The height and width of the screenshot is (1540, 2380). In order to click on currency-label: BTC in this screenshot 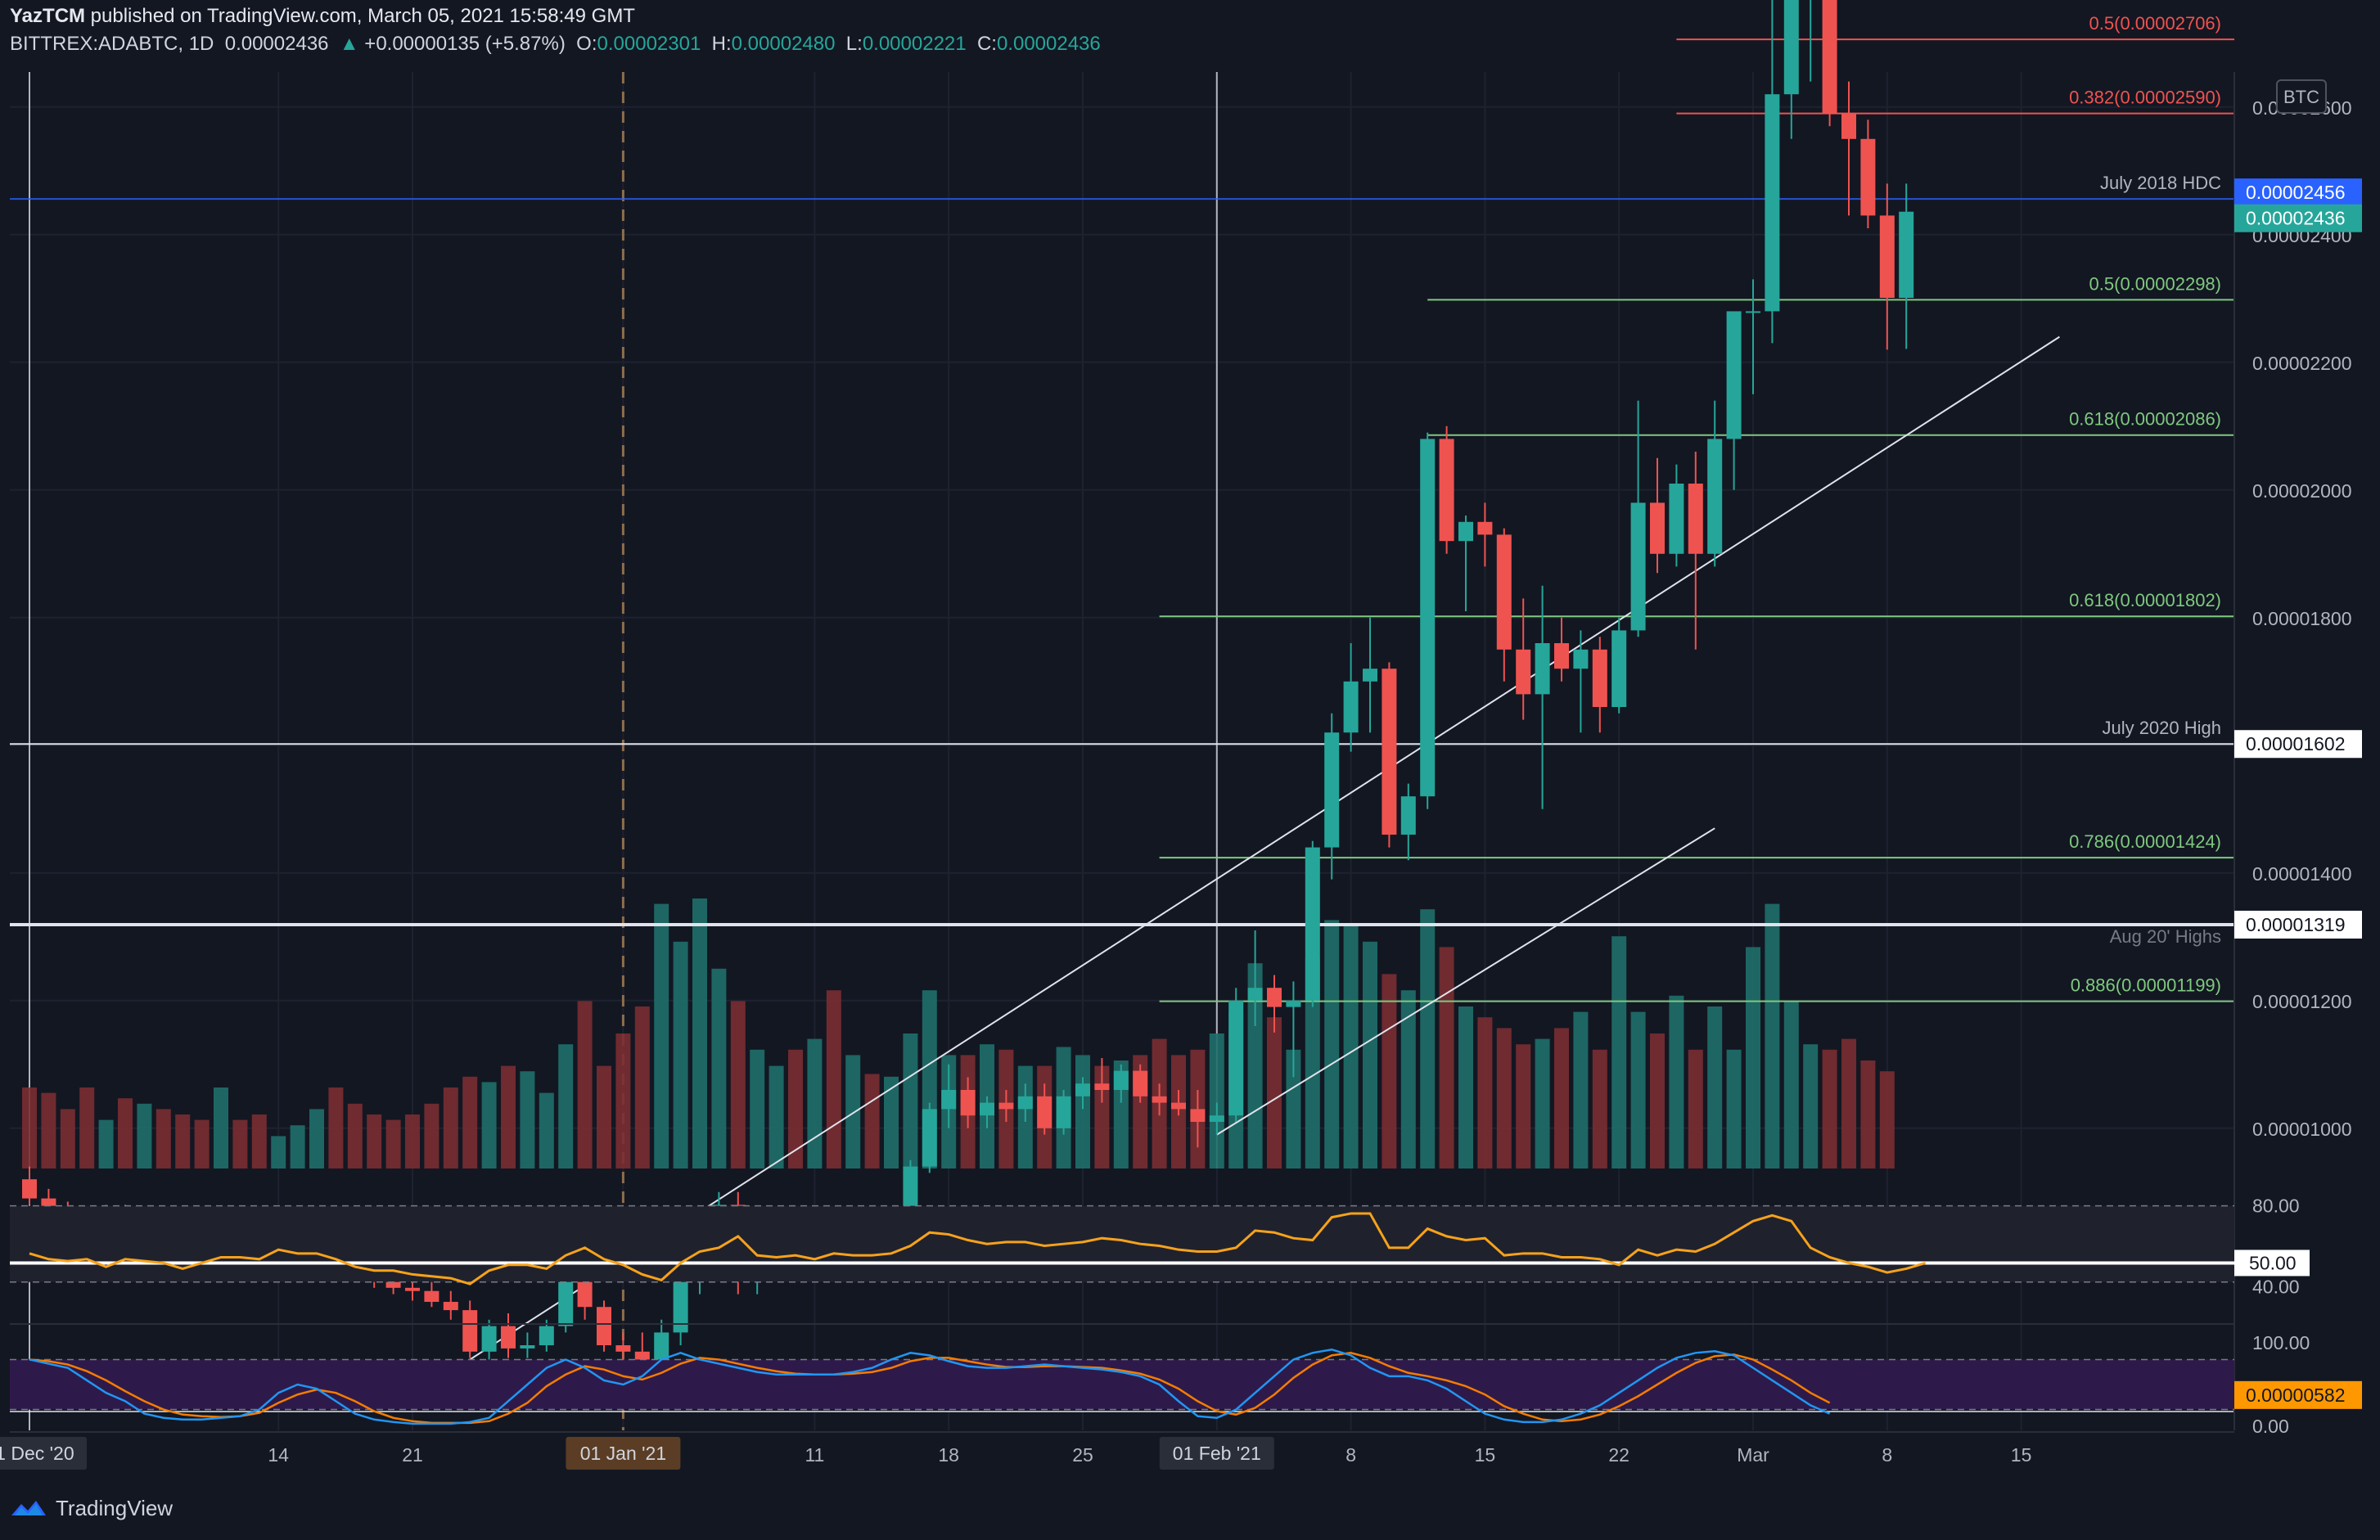, I will do `click(2301, 97)`.